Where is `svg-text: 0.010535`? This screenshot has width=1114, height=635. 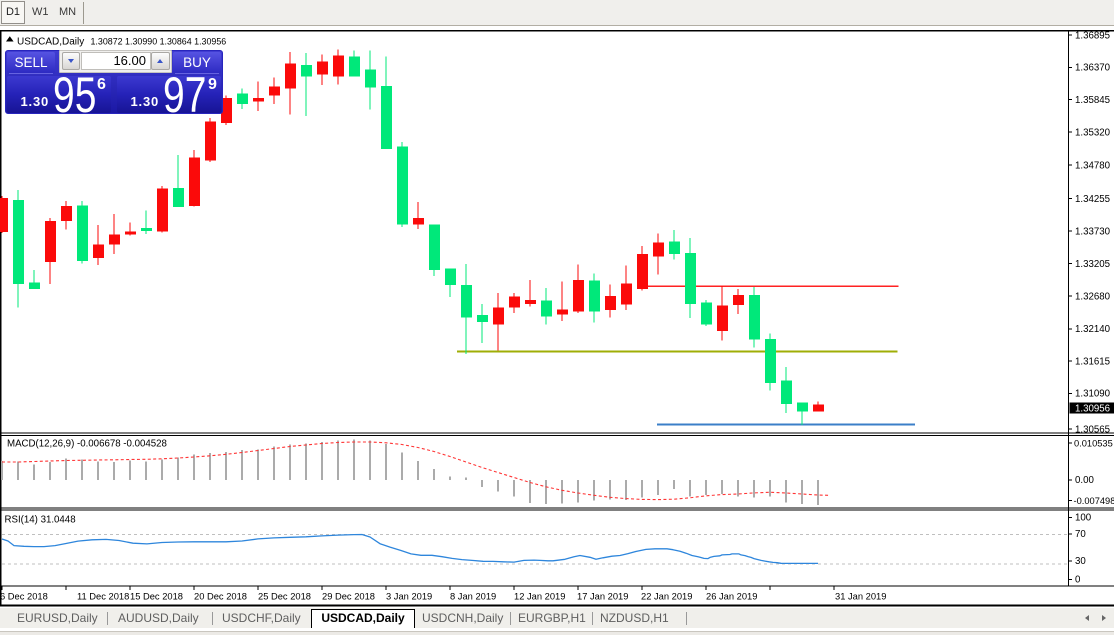
svg-text: 0.010535 is located at coordinates (1093, 443).